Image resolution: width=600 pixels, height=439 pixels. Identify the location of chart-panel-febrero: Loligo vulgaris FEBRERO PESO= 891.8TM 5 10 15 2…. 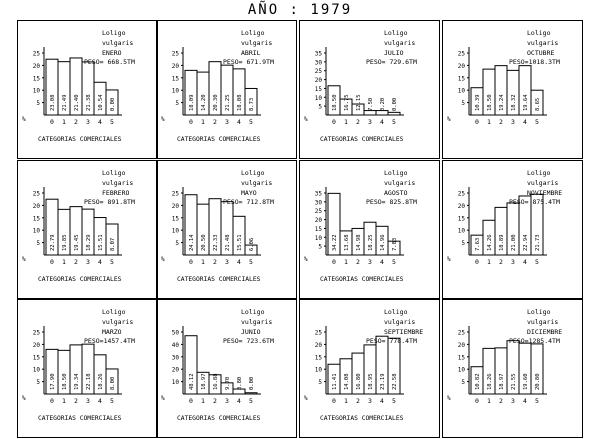
(87, 229).